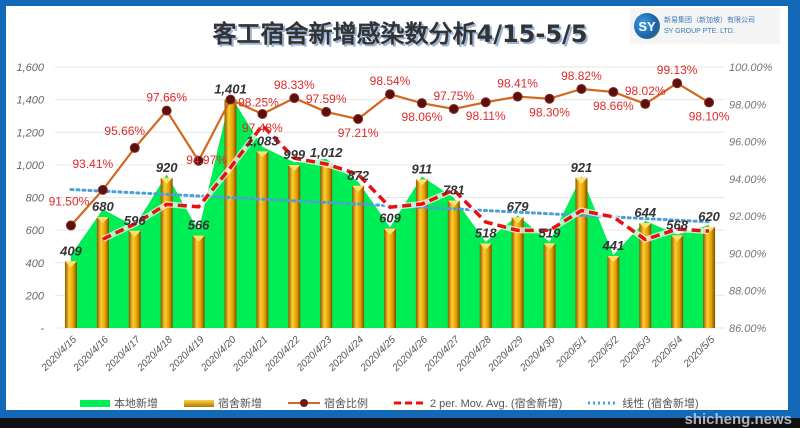  I want to click on bar-data-label: 911, so click(422, 168).